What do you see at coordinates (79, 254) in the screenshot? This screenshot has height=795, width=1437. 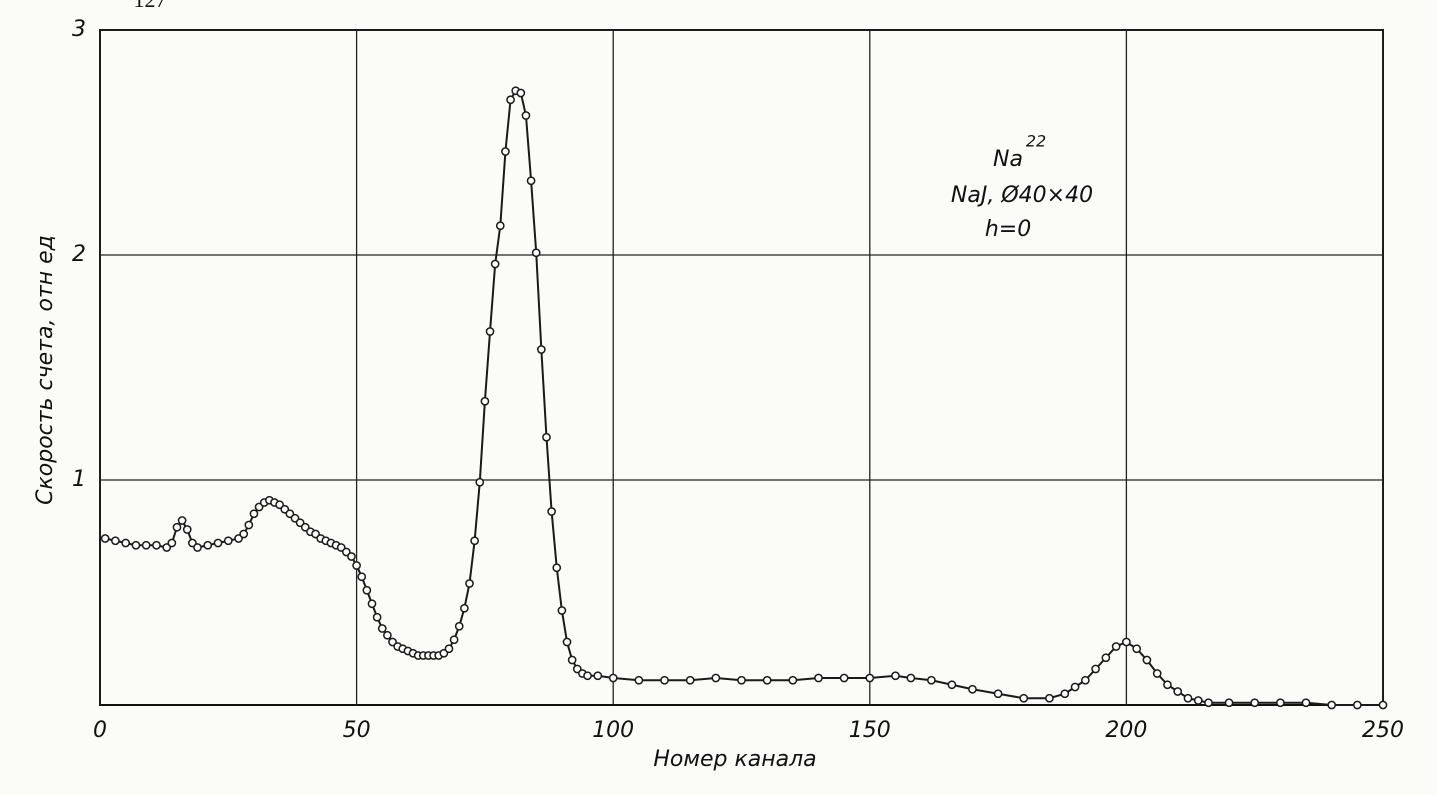 I see `y-tick-label: 2` at bounding box center [79, 254].